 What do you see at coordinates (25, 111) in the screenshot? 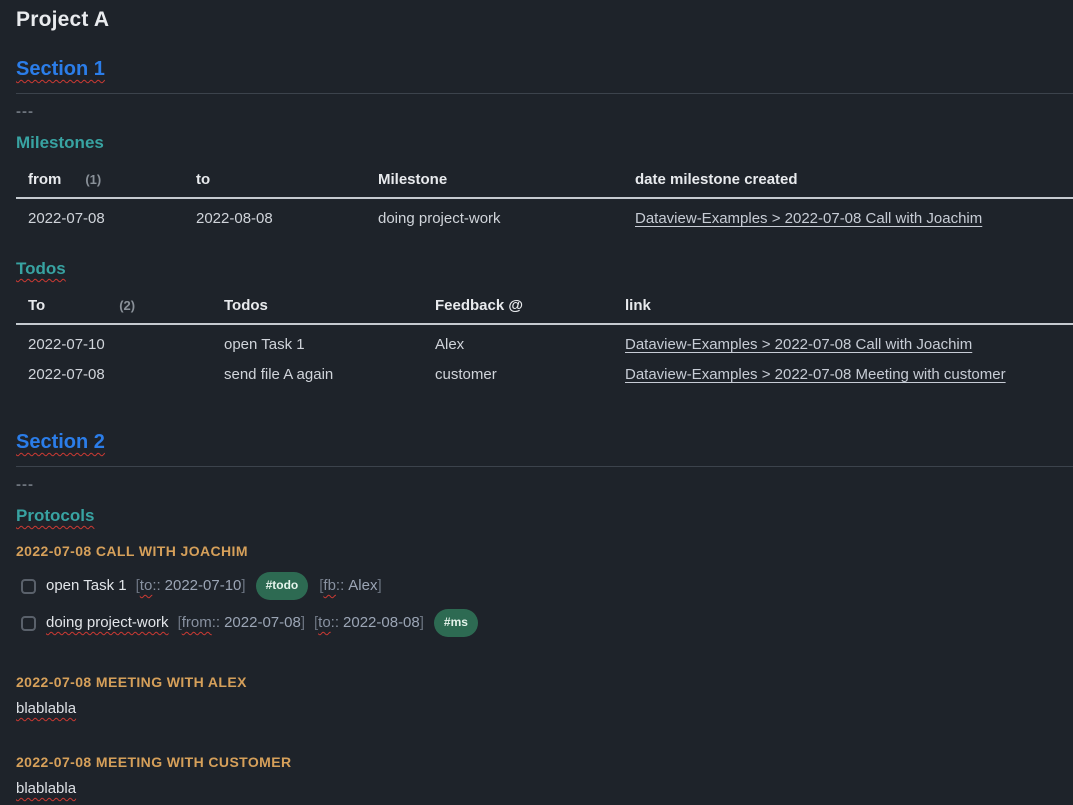
I see `frontmatter-dashes-1: ---` at bounding box center [25, 111].